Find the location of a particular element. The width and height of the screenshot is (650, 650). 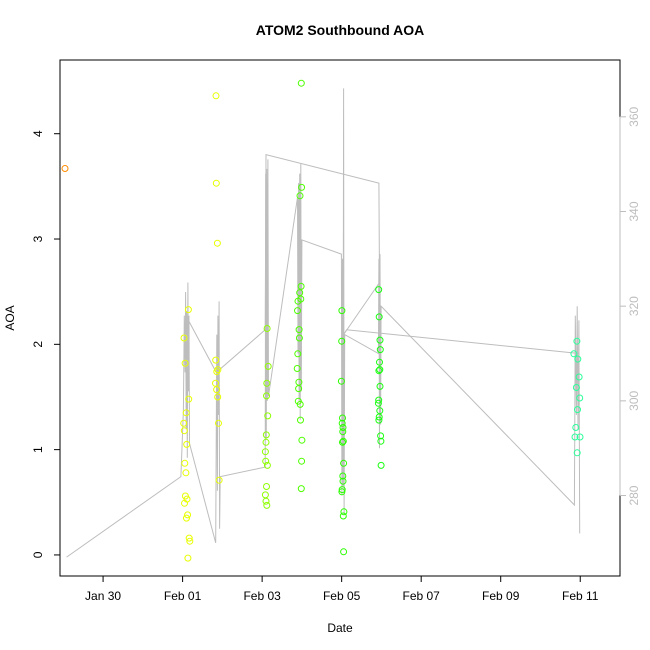

y2-tick-label: 320 is located at coordinates (634, 306).